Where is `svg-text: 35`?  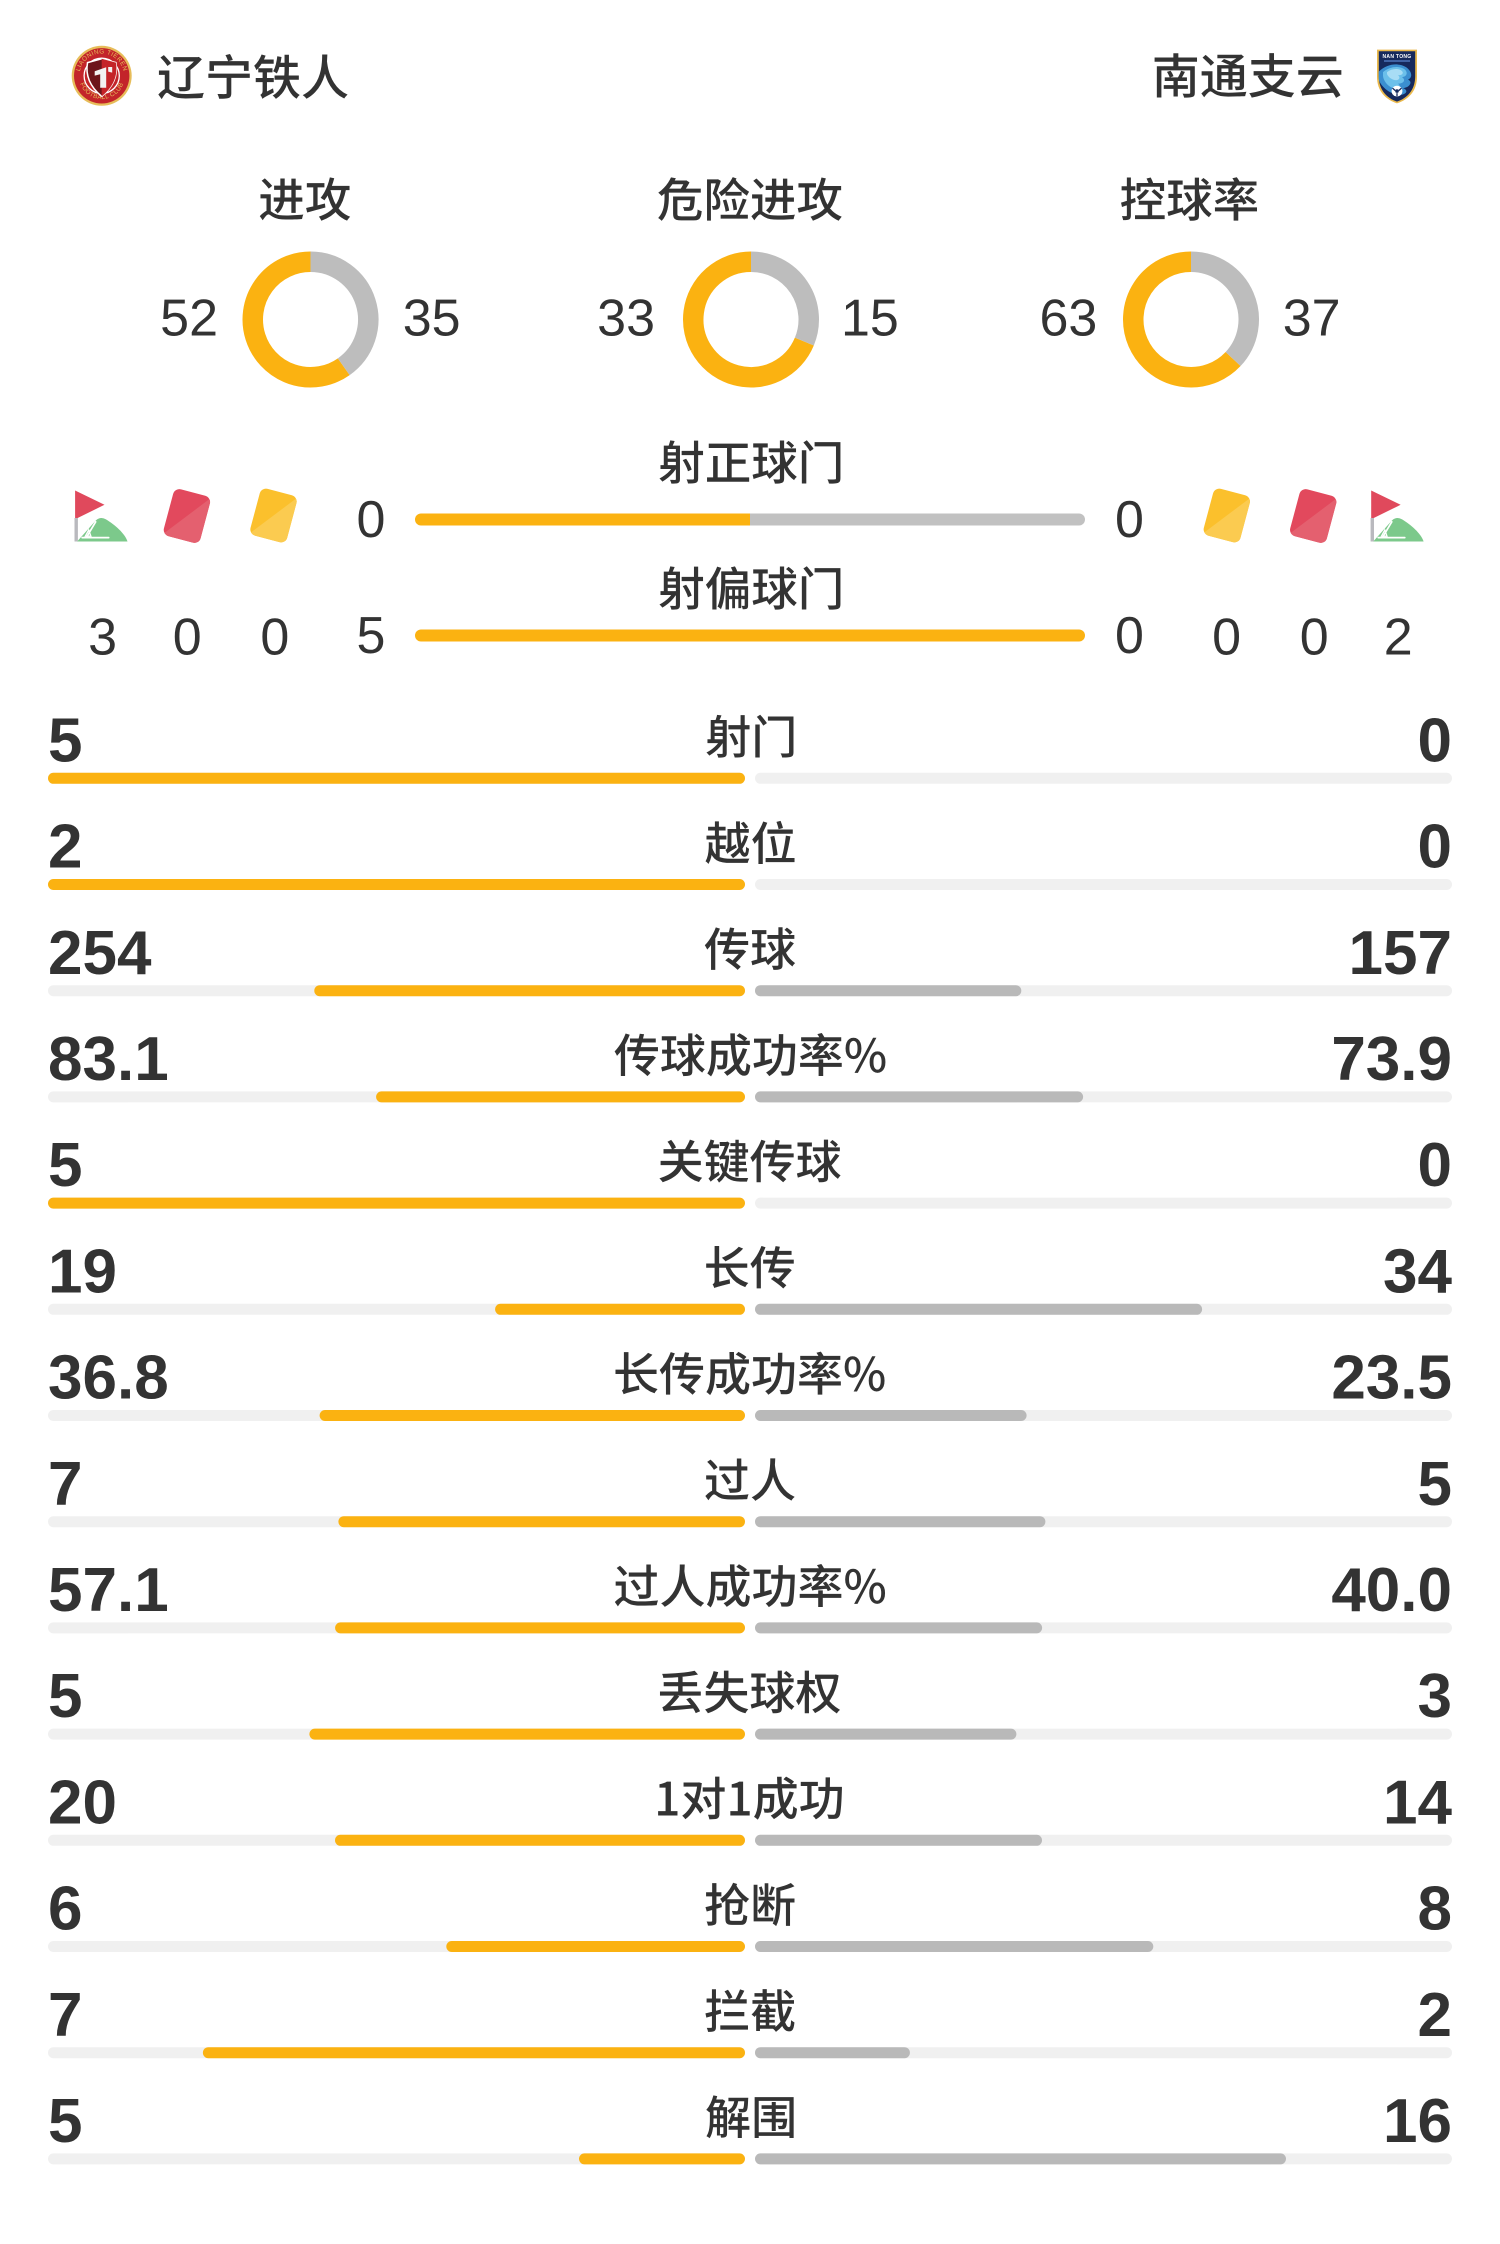
svg-text: 35 is located at coordinates (432, 318).